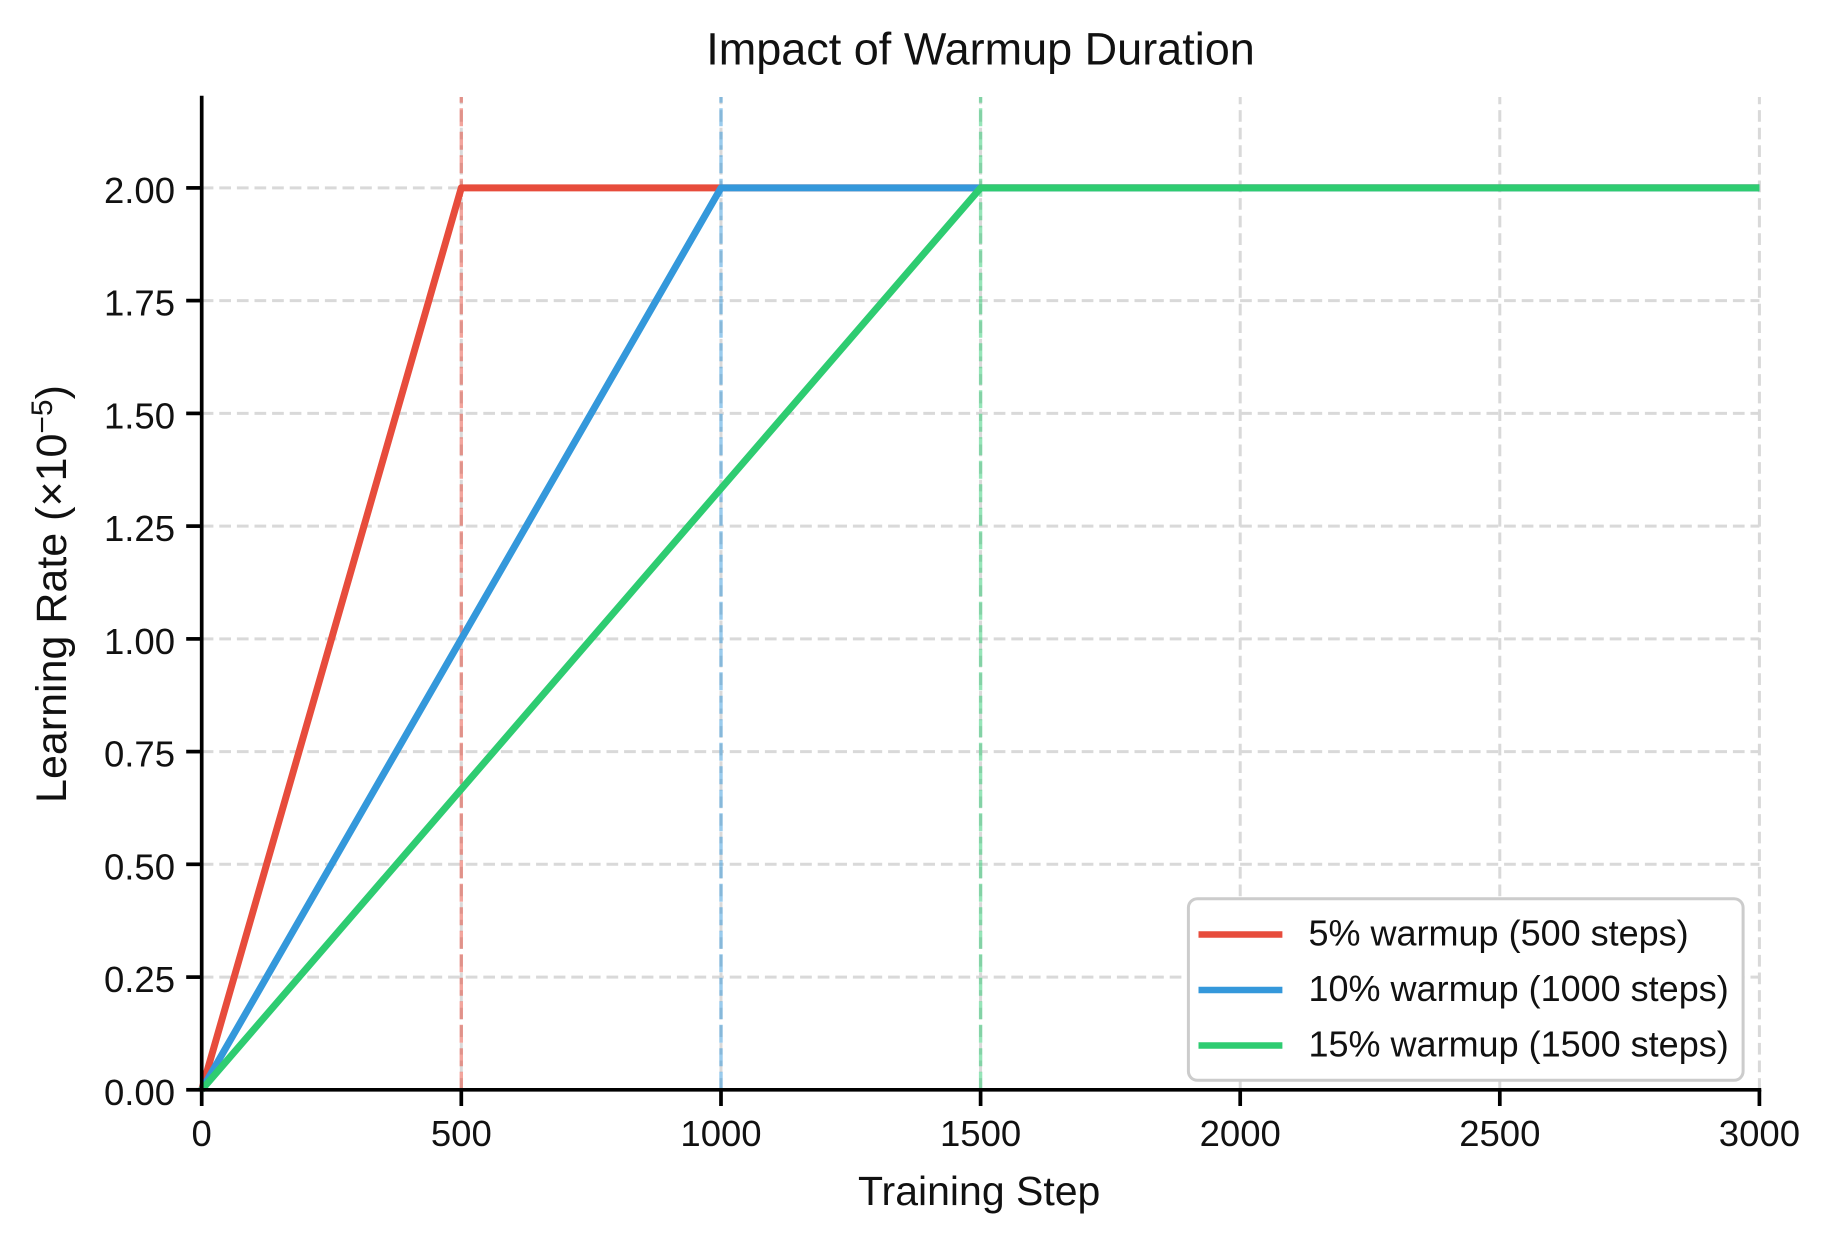 The height and width of the screenshot is (1234, 1834). I want to click on svg-text: 1.50, so click(139, 415).